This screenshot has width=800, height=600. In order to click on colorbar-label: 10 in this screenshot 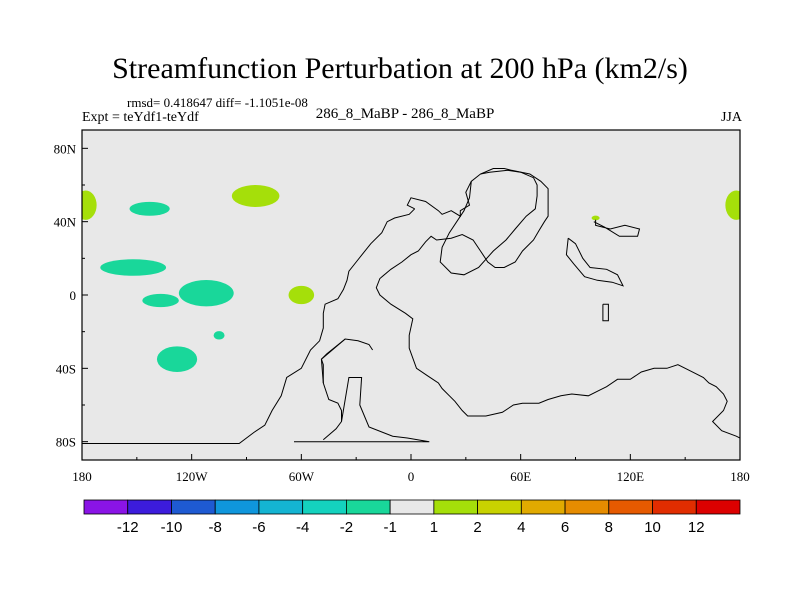, I will do `click(652, 527)`.